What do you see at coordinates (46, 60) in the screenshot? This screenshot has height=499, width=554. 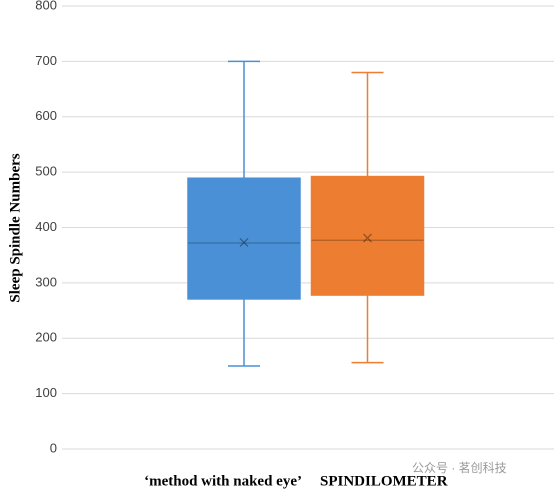 I see `y-tick-label: 700` at bounding box center [46, 60].